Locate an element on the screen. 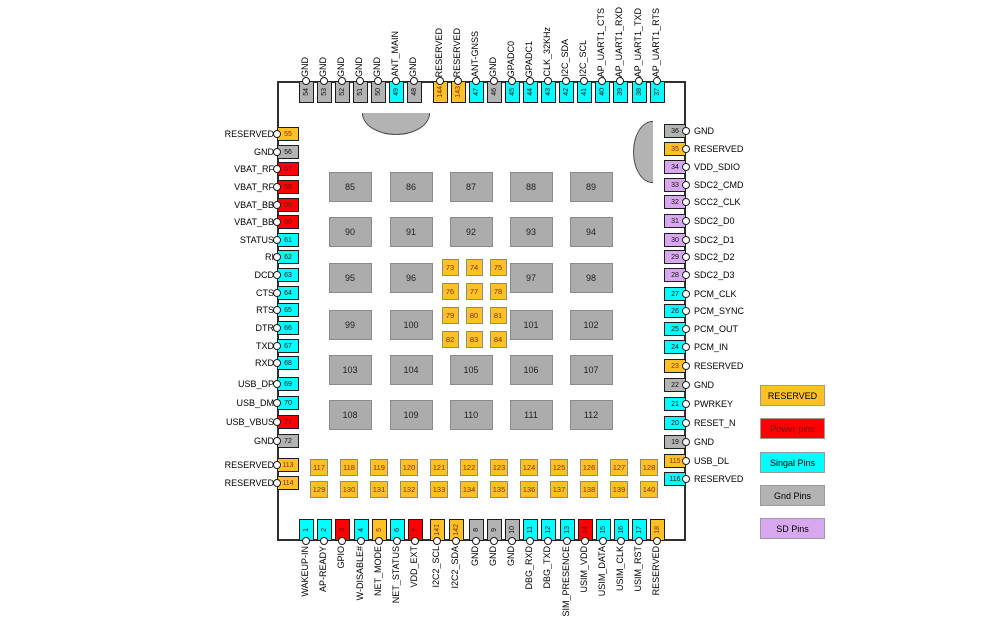  pin-label-64: CTS is located at coordinates (265, 293).